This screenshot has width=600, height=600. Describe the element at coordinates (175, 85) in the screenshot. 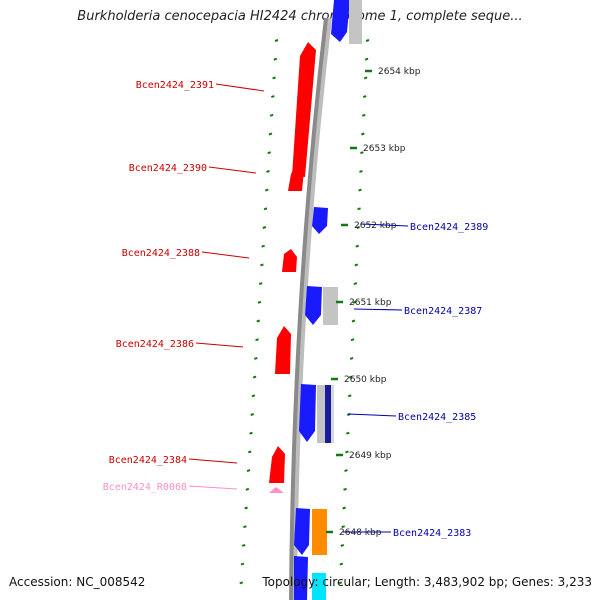

I see `gene-label: Bcen2424_2391` at that location.